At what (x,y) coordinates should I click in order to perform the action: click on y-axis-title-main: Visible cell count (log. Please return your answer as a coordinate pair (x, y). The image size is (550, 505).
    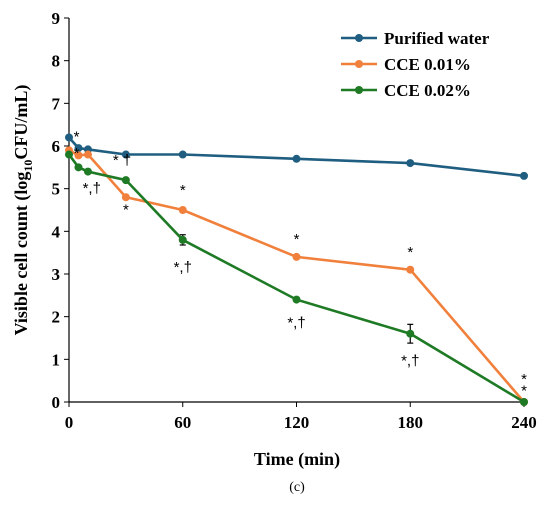
    Looking at the image, I should click on (21, 254).